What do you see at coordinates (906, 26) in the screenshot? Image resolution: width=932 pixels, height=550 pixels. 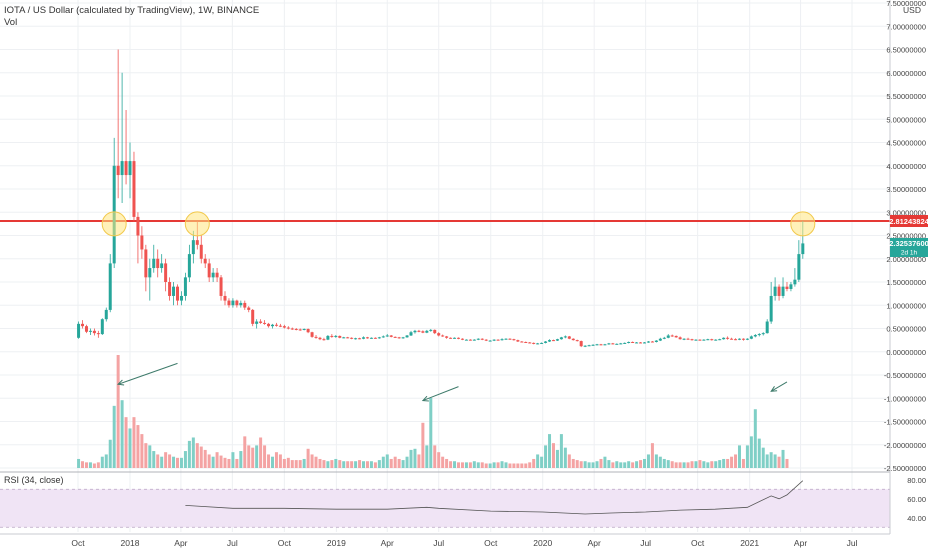 I see `price-tick-1: 7.00000000` at bounding box center [906, 26].